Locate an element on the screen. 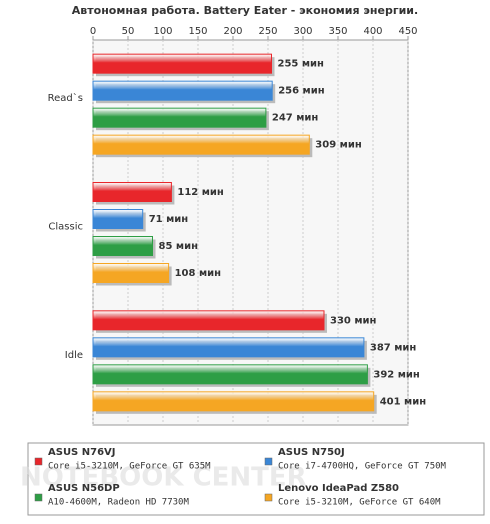 This screenshot has width=490, height=524. value-label: 256 мин is located at coordinates (301, 91).